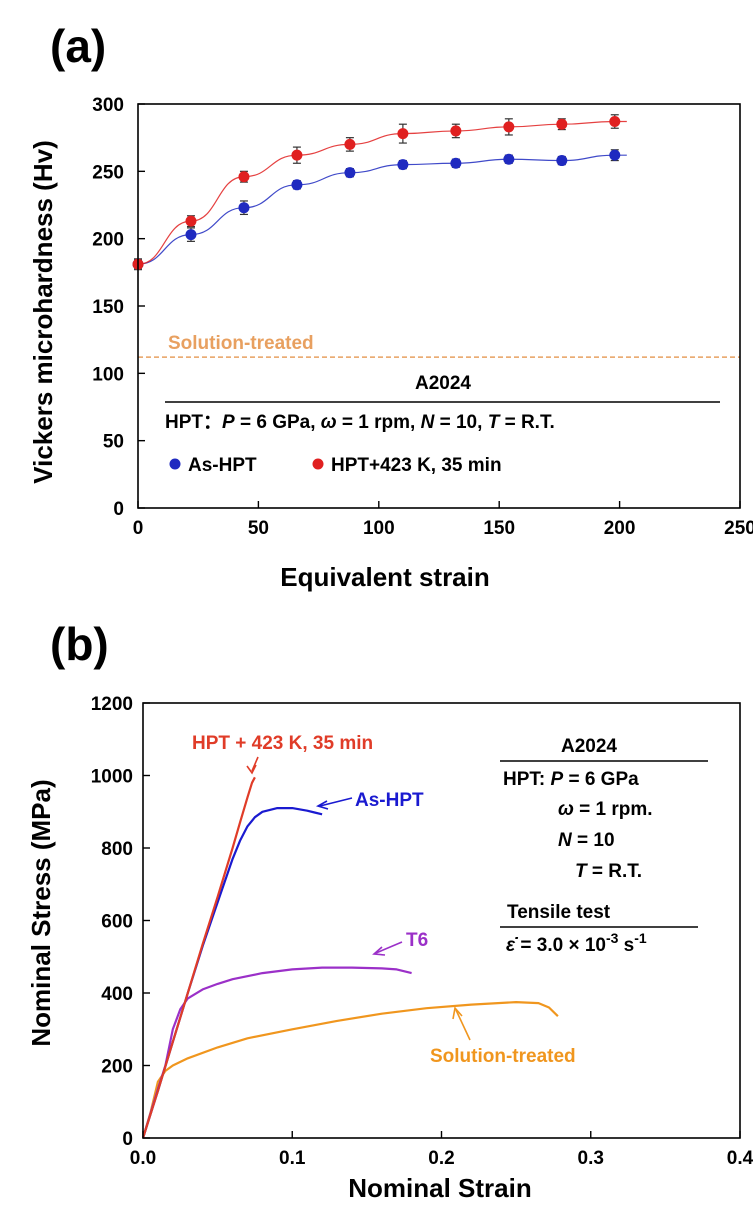 This screenshot has height=1210, width=753. What do you see at coordinates (740, 1158) in the screenshot?
I see `panel-b-x-tick-label: 0.4` at bounding box center [740, 1158].